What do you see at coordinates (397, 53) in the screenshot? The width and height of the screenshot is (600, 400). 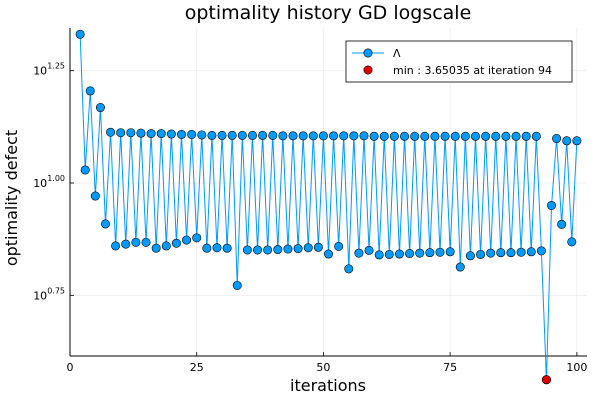 I see `legend-label-lambda: Λ` at bounding box center [397, 53].